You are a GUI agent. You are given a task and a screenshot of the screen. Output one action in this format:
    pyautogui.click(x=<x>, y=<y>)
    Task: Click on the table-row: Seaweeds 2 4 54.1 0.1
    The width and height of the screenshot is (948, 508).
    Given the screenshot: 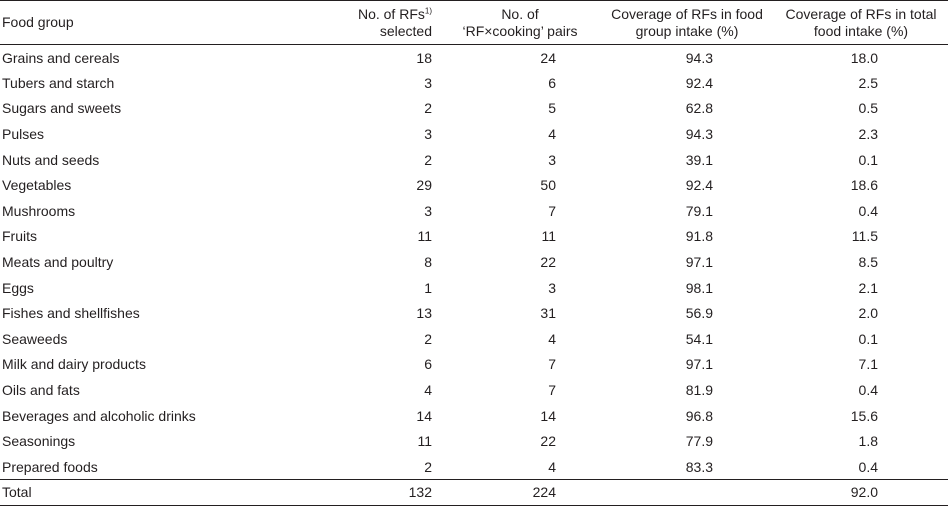 What is the action you would take?
    pyautogui.click(x=474, y=339)
    